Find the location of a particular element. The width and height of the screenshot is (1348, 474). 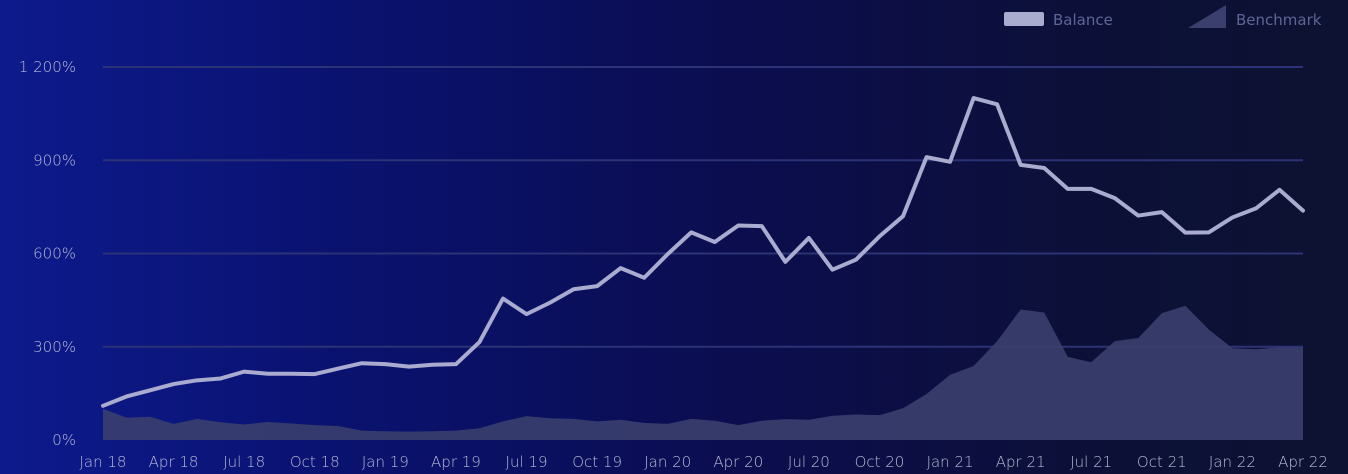

y-axis: 0% 300% 600% 900% 1 200% is located at coordinates (47, 253).